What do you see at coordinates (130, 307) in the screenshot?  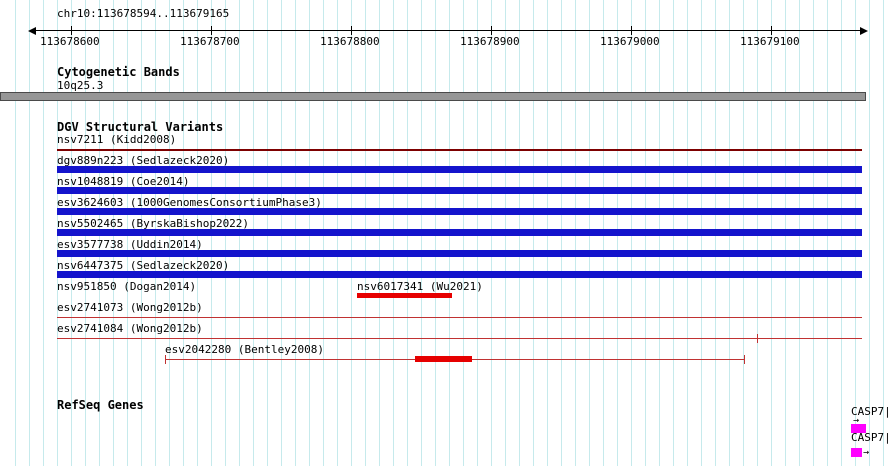 I see `variant-label: esv2741073 (Wong2012b)` at bounding box center [130, 307].